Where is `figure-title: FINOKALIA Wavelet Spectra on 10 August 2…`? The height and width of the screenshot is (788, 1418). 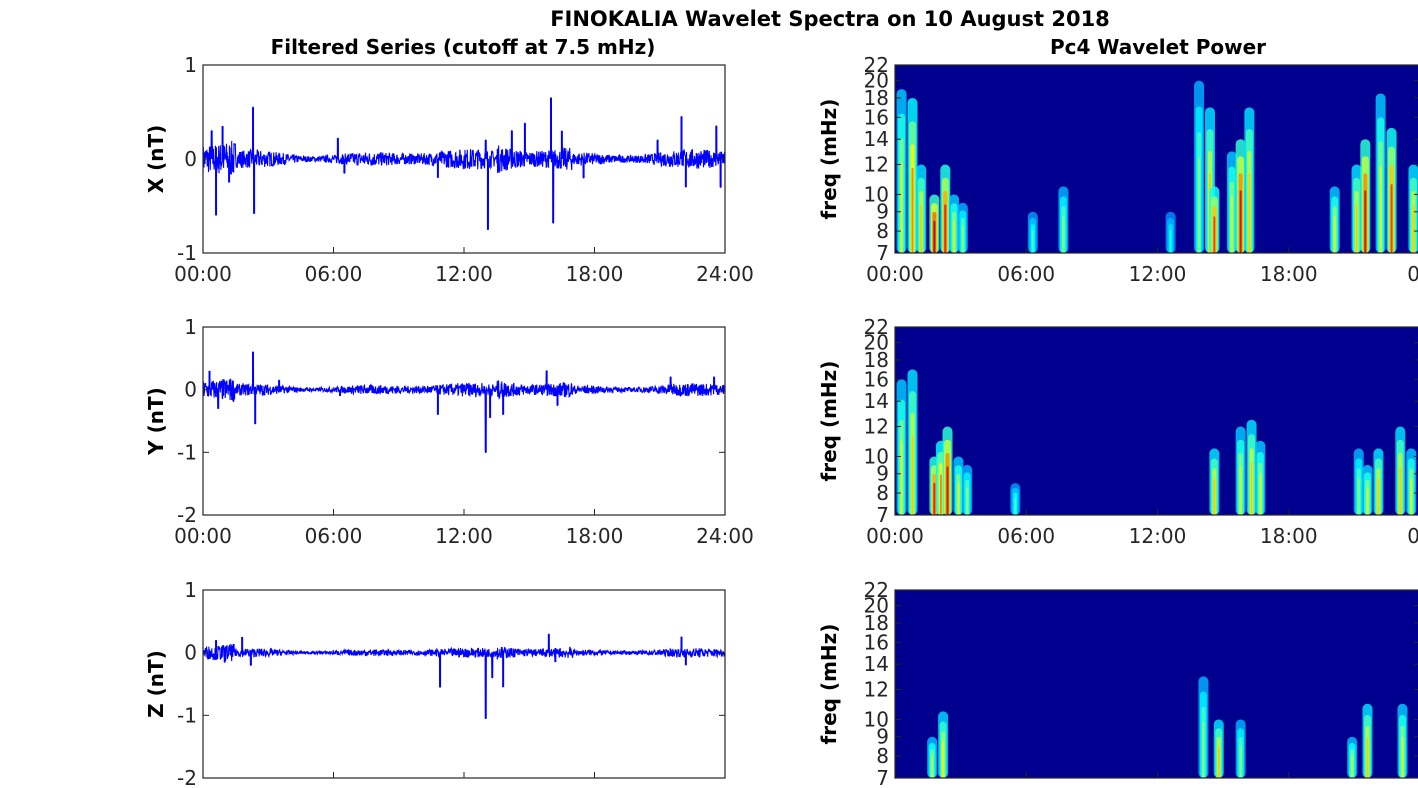 figure-title: FINOKALIA Wavelet Spectra on 10 August 2… is located at coordinates (830, 19).